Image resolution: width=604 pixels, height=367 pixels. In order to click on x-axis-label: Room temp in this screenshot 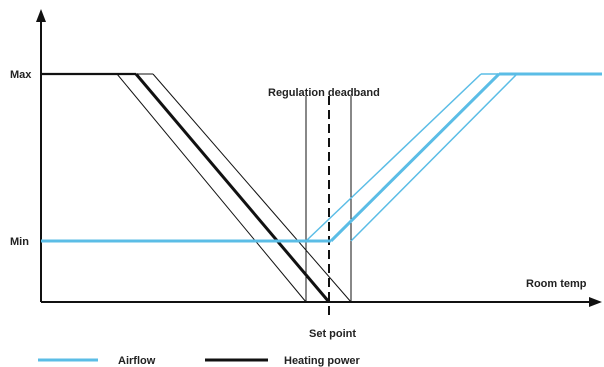, I will do `click(556, 284)`.